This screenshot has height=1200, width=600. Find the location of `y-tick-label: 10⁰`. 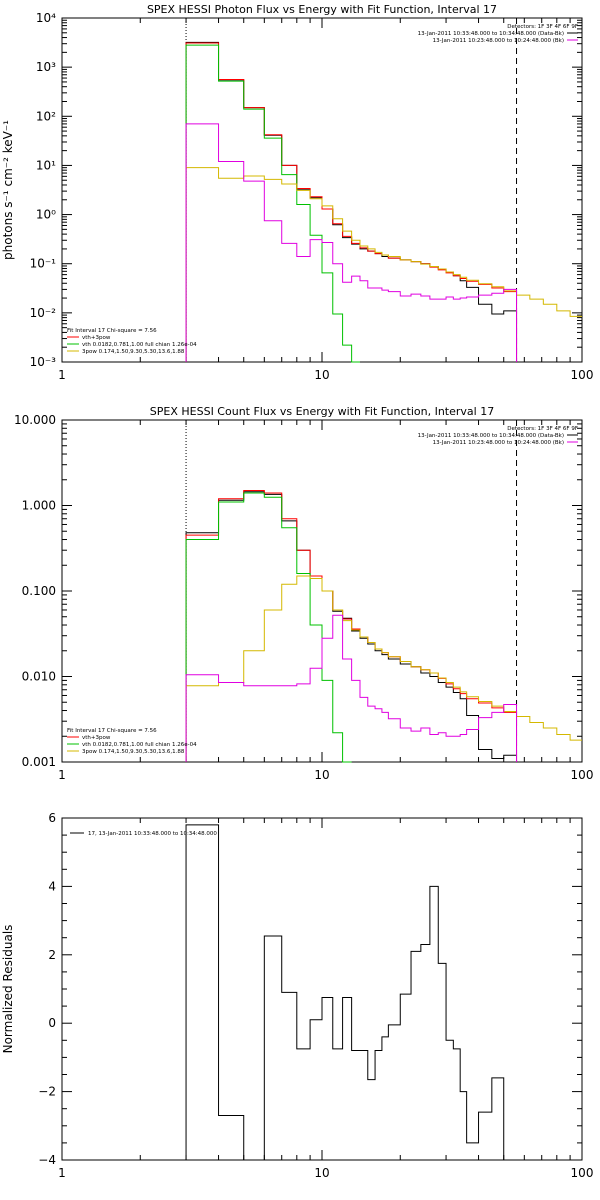

y-tick-label: 10⁰ is located at coordinates (46, 215).